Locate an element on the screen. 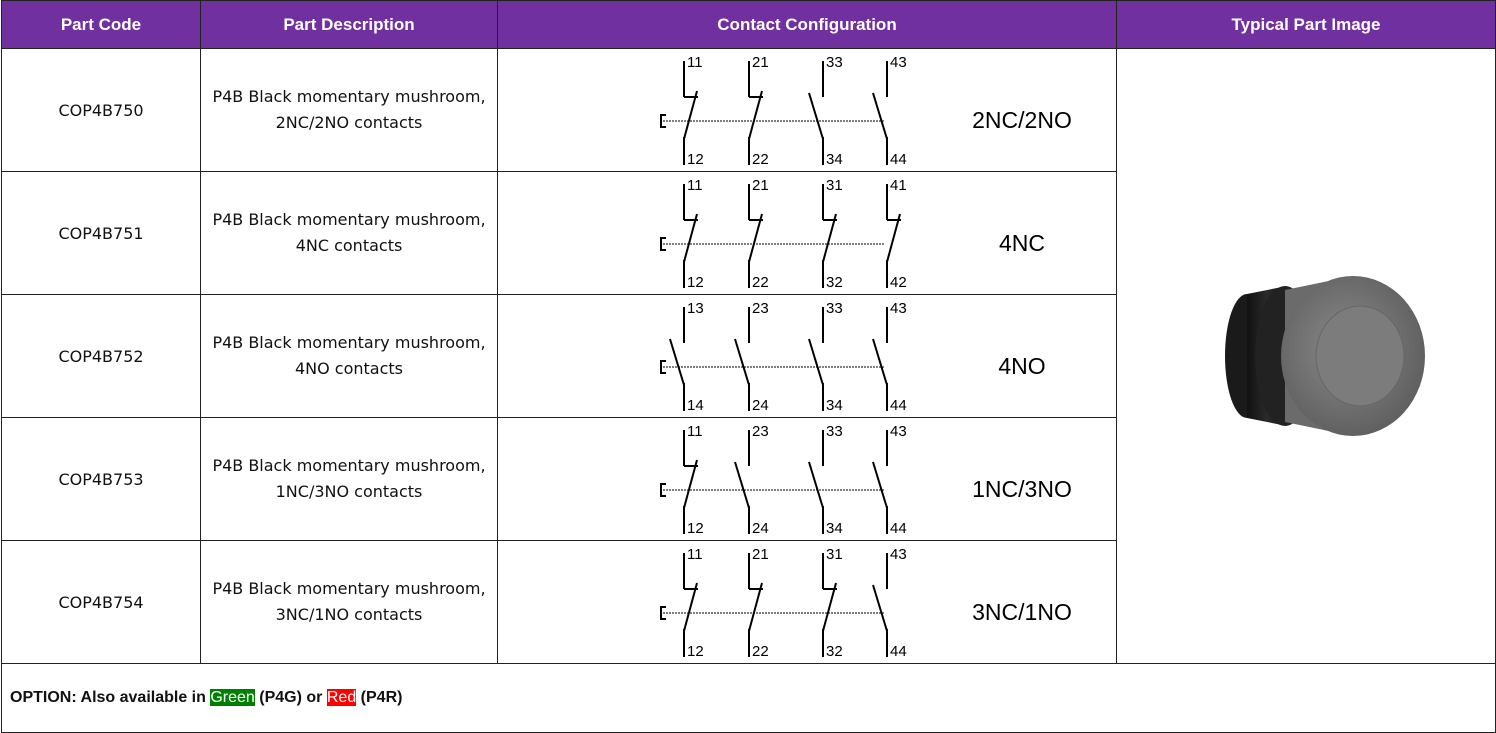  configuration-label: 2NC/2NO is located at coordinates (1022, 120).